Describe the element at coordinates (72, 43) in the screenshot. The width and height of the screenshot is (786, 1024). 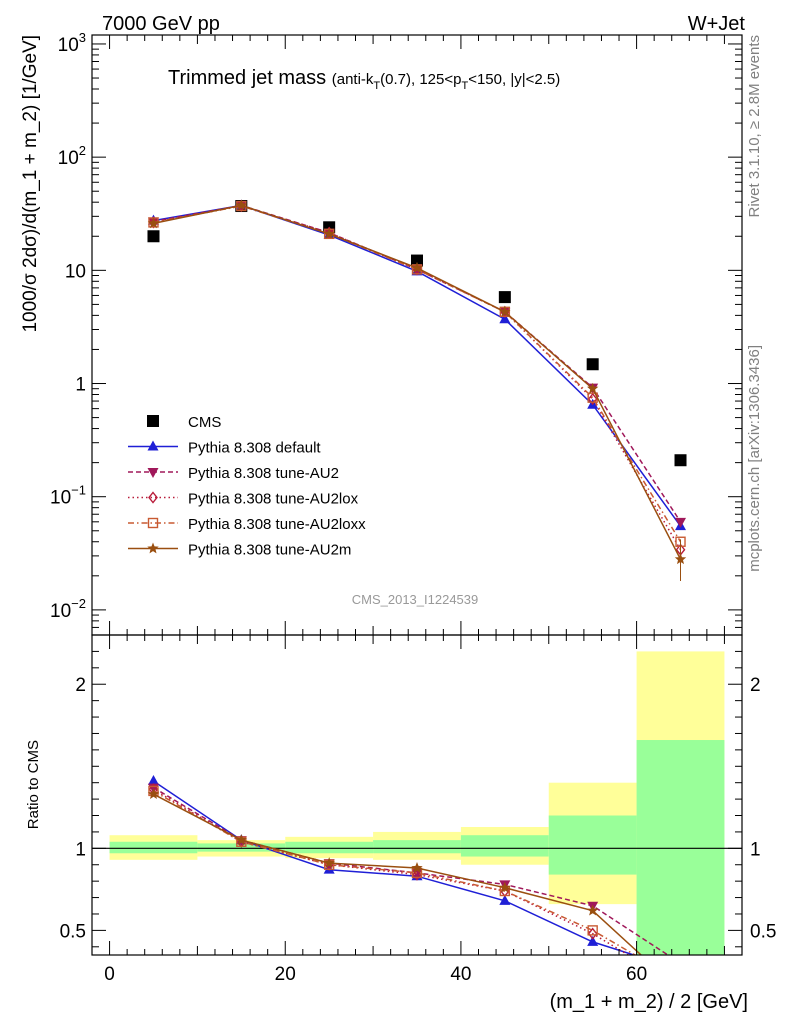
I see `main-ytick-label-5: 10³` at that location.